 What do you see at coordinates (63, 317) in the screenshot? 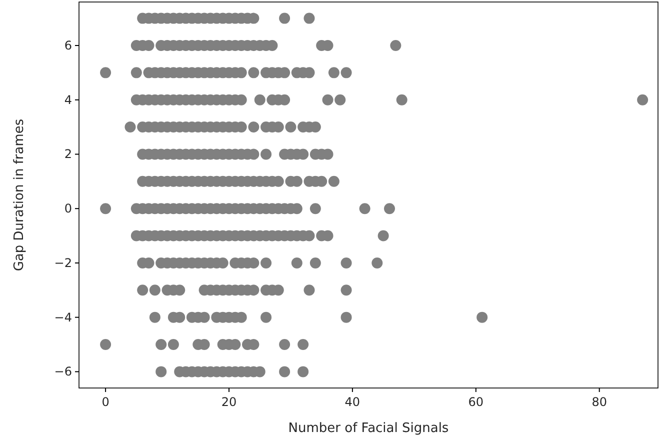
I see `y-tick-label: −4` at bounding box center [63, 317].